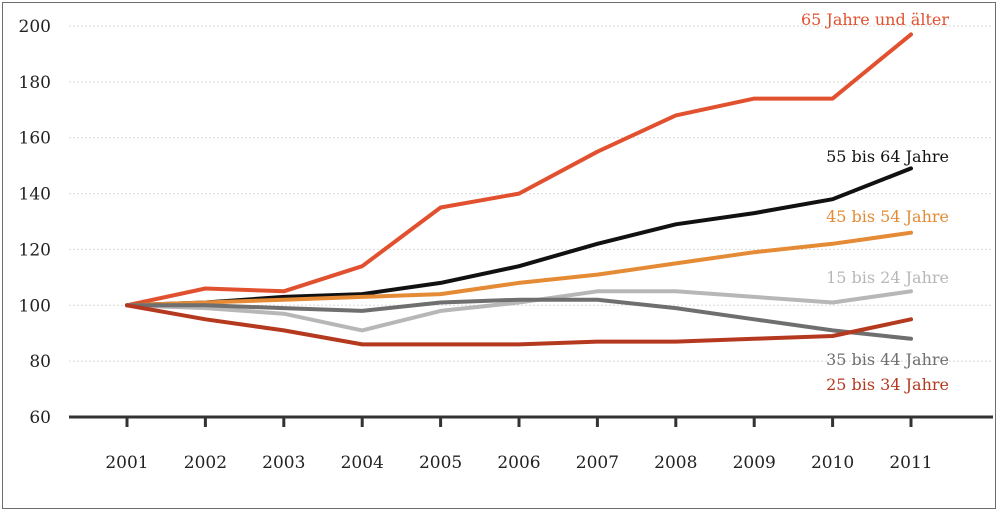  What do you see at coordinates (675, 463) in the screenshot?
I see `x-tick-label-2008: 2008` at bounding box center [675, 463].